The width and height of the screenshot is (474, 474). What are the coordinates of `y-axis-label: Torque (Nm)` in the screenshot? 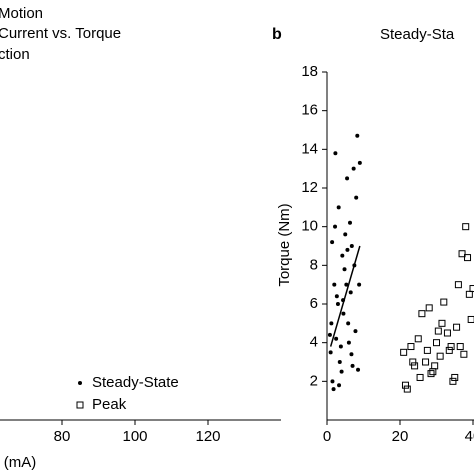 It's located at (284, 244).